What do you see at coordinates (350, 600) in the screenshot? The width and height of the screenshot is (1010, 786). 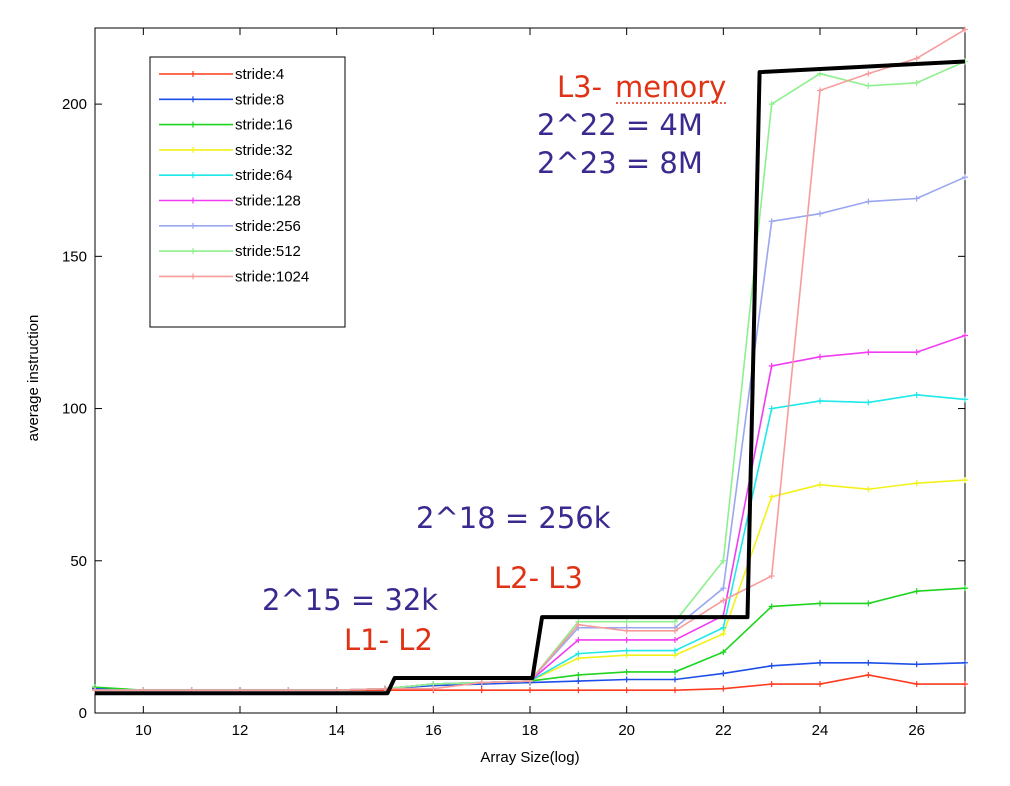 I see `annotation-2-15: 2^15 = 32k` at bounding box center [350, 600].